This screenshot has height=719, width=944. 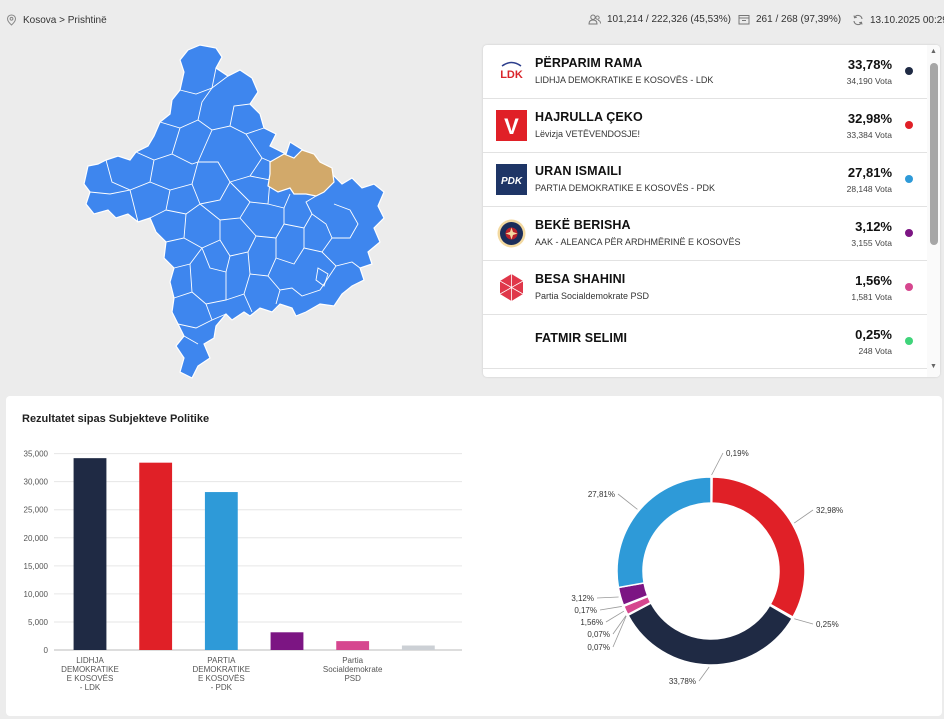 What do you see at coordinates (871, 243) in the screenshot?
I see `candidate-votes: 3,155 Vota` at bounding box center [871, 243].